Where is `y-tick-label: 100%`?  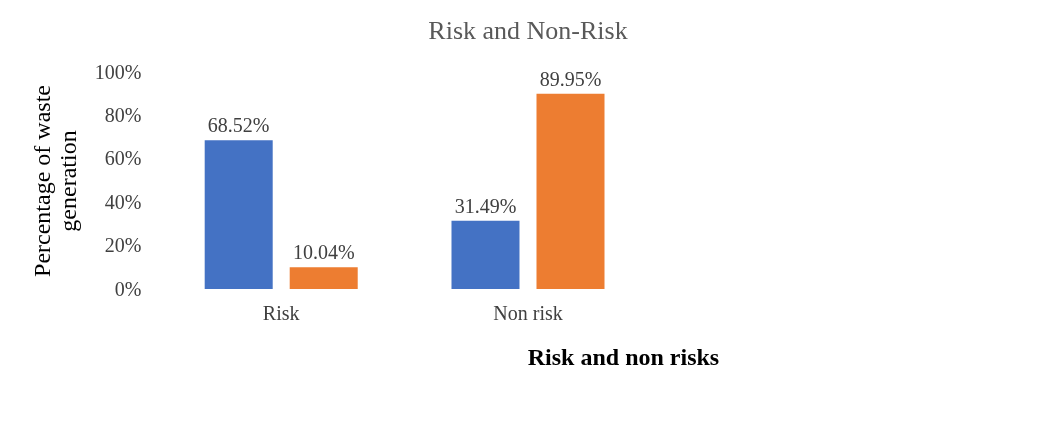
y-tick-label: 100% is located at coordinates (118, 71).